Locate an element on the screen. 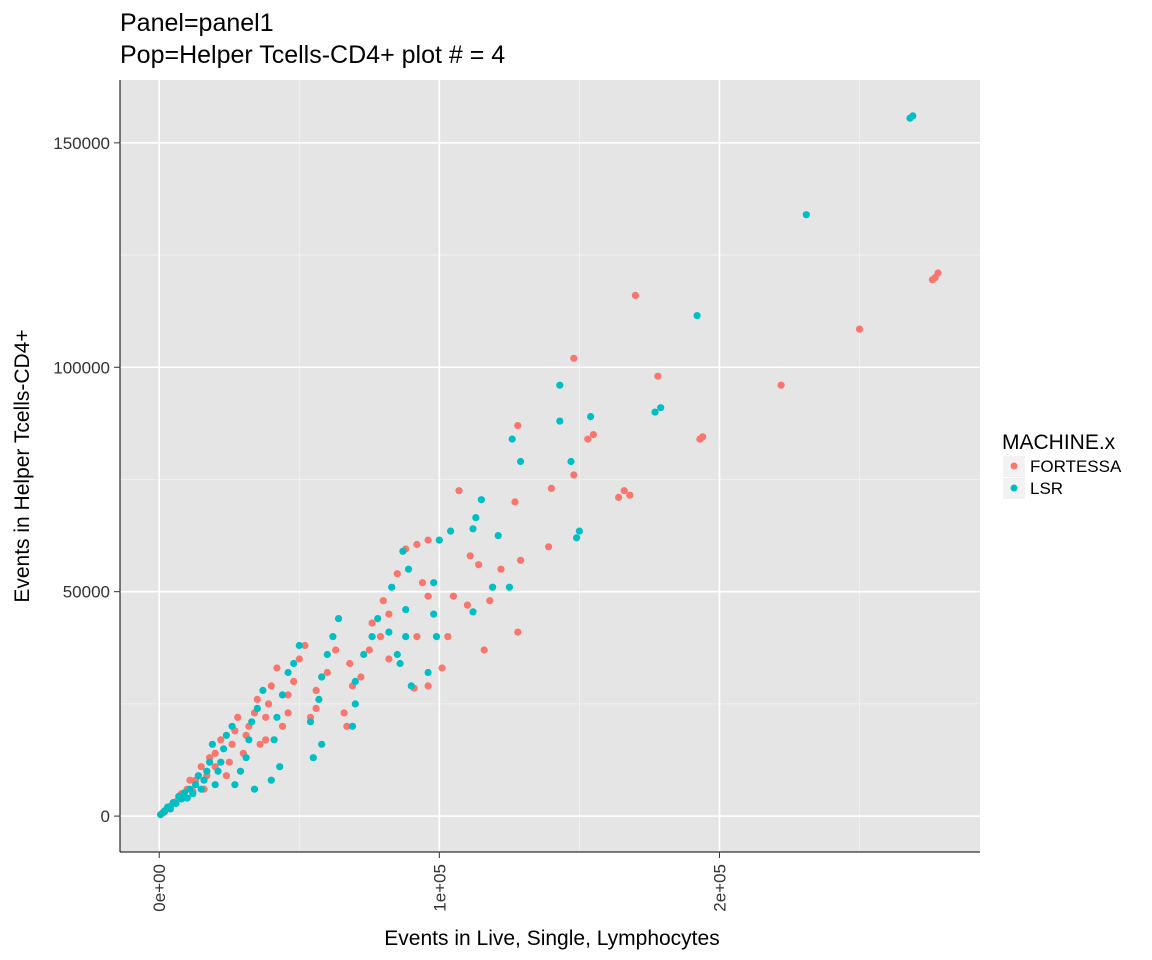 The height and width of the screenshot is (960, 1152). legend-symbol-lsr is located at coordinates (1014, 488).